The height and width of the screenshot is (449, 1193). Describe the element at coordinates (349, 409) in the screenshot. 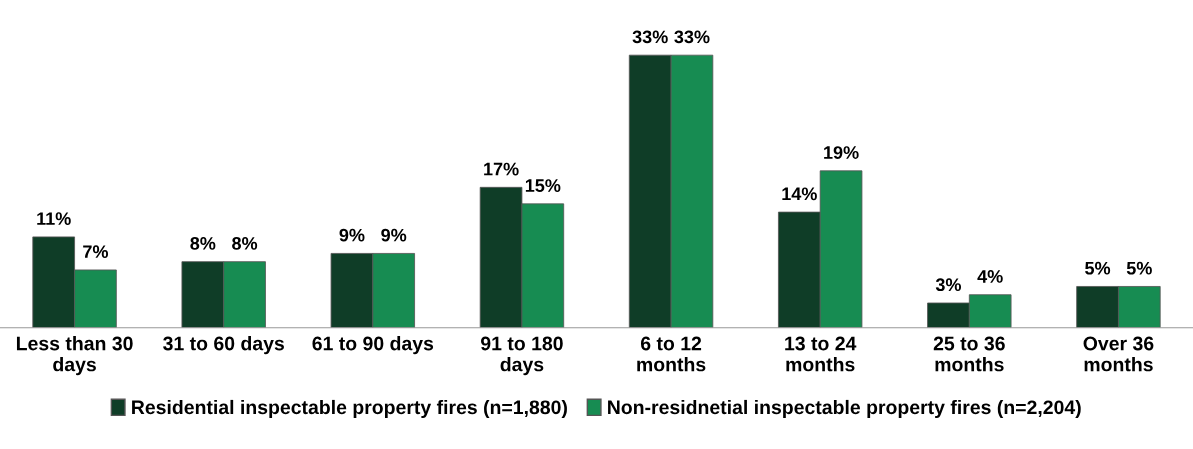

I see `legend-label: Residential inspectable property fires (n=1,880)` at that location.